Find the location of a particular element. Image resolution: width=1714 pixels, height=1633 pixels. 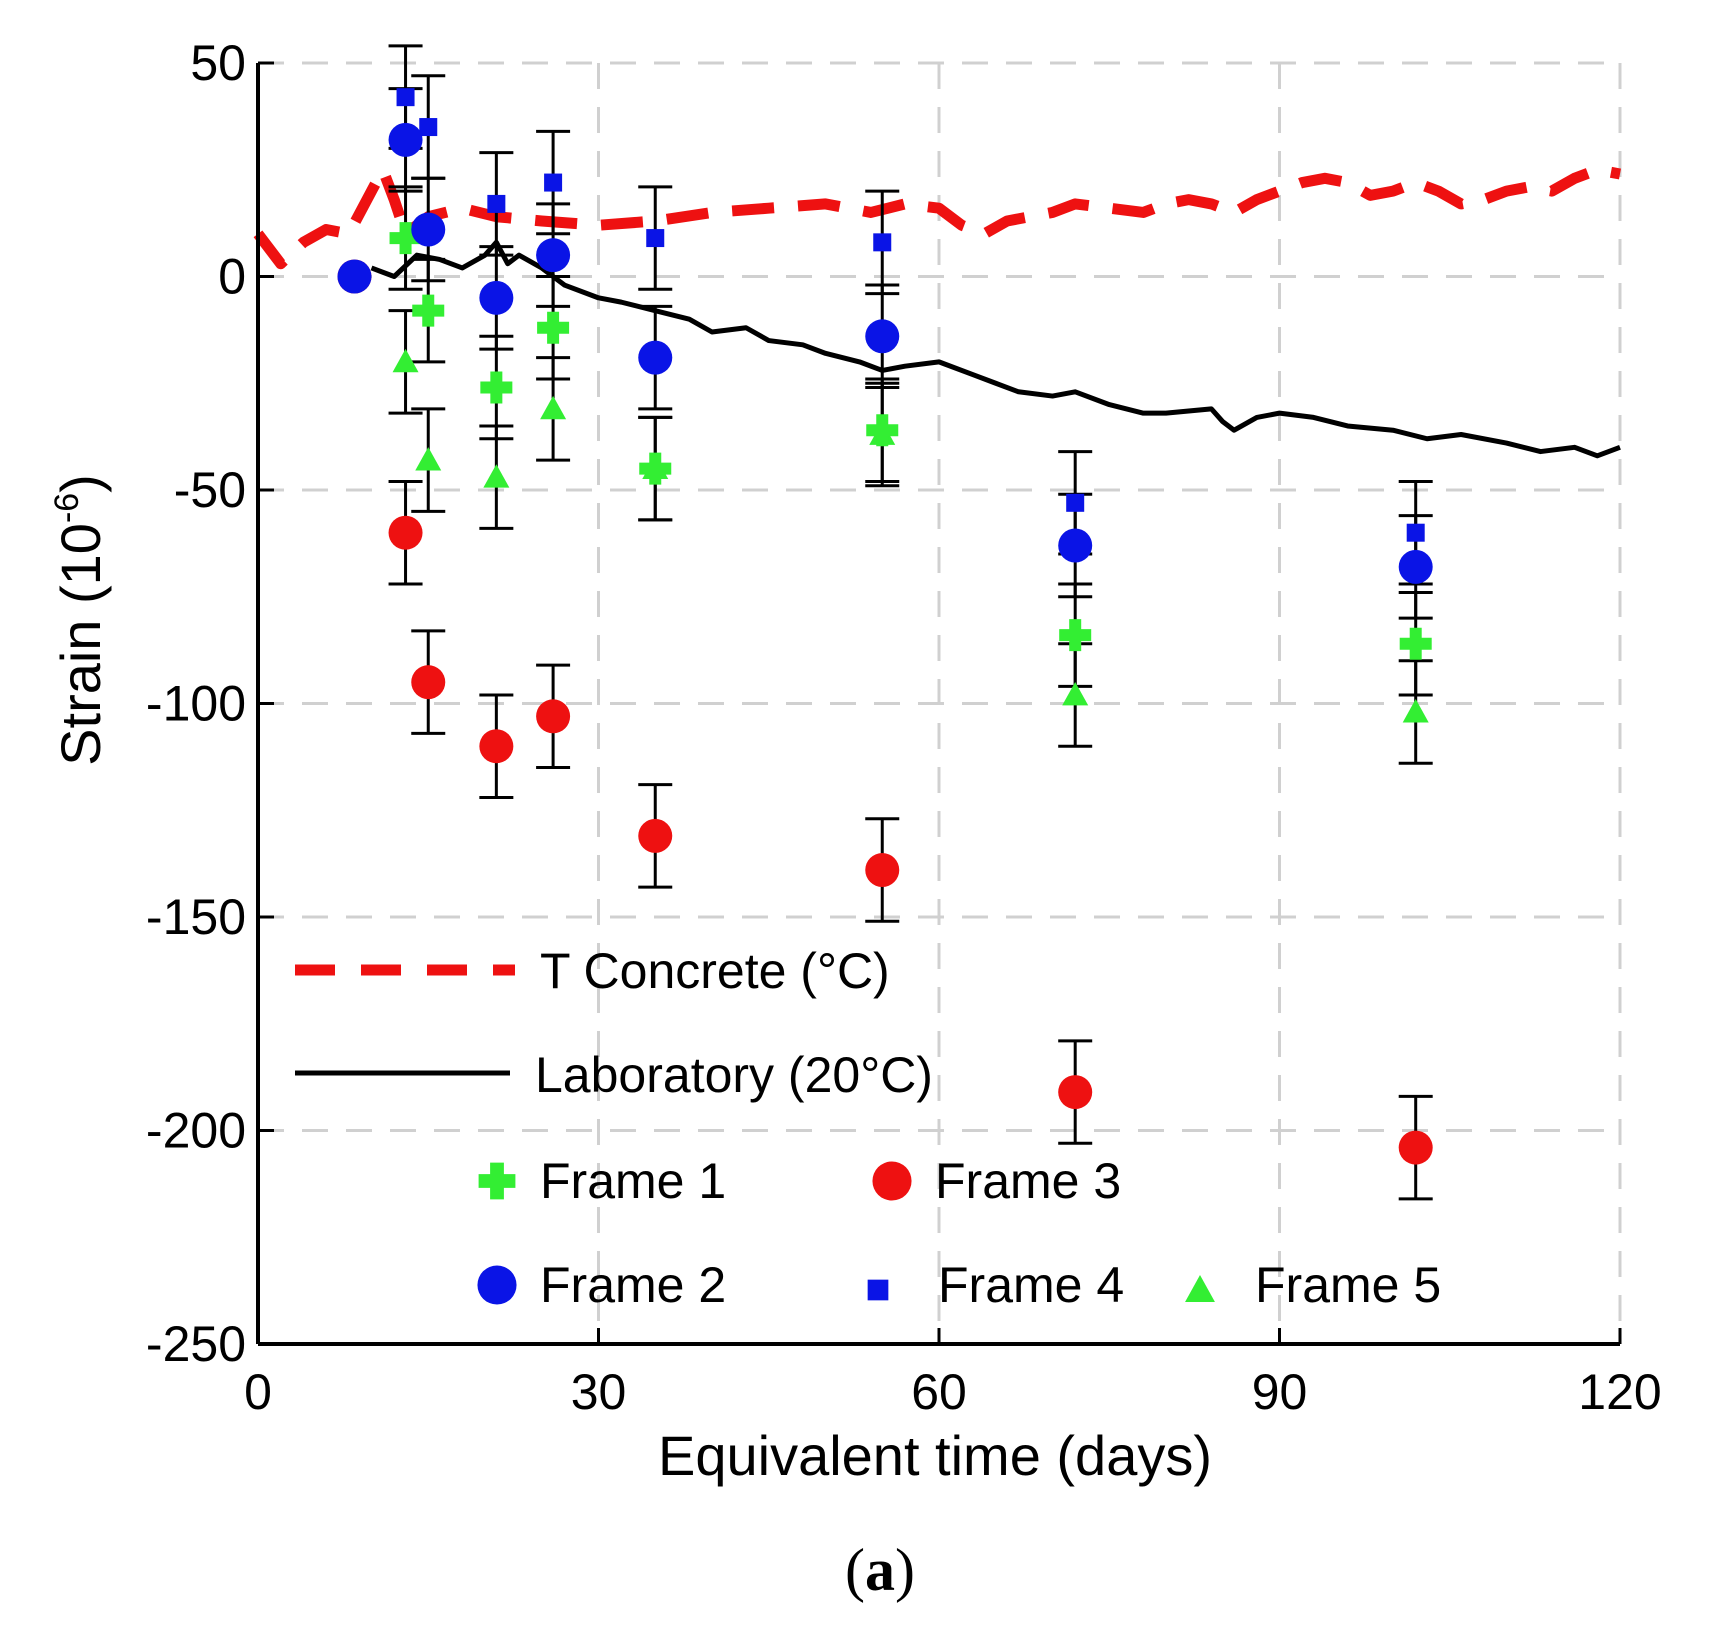

caption-close: ) is located at coordinates (905, 1570).